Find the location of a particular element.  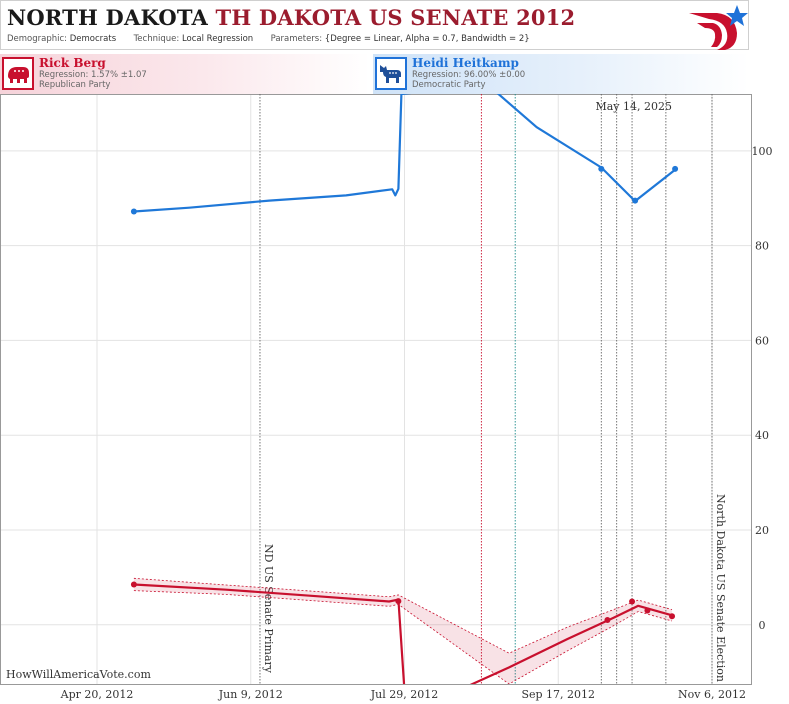

democratic-candidate-name: Heidi Heitkamp is located at coordinates (465, 63).